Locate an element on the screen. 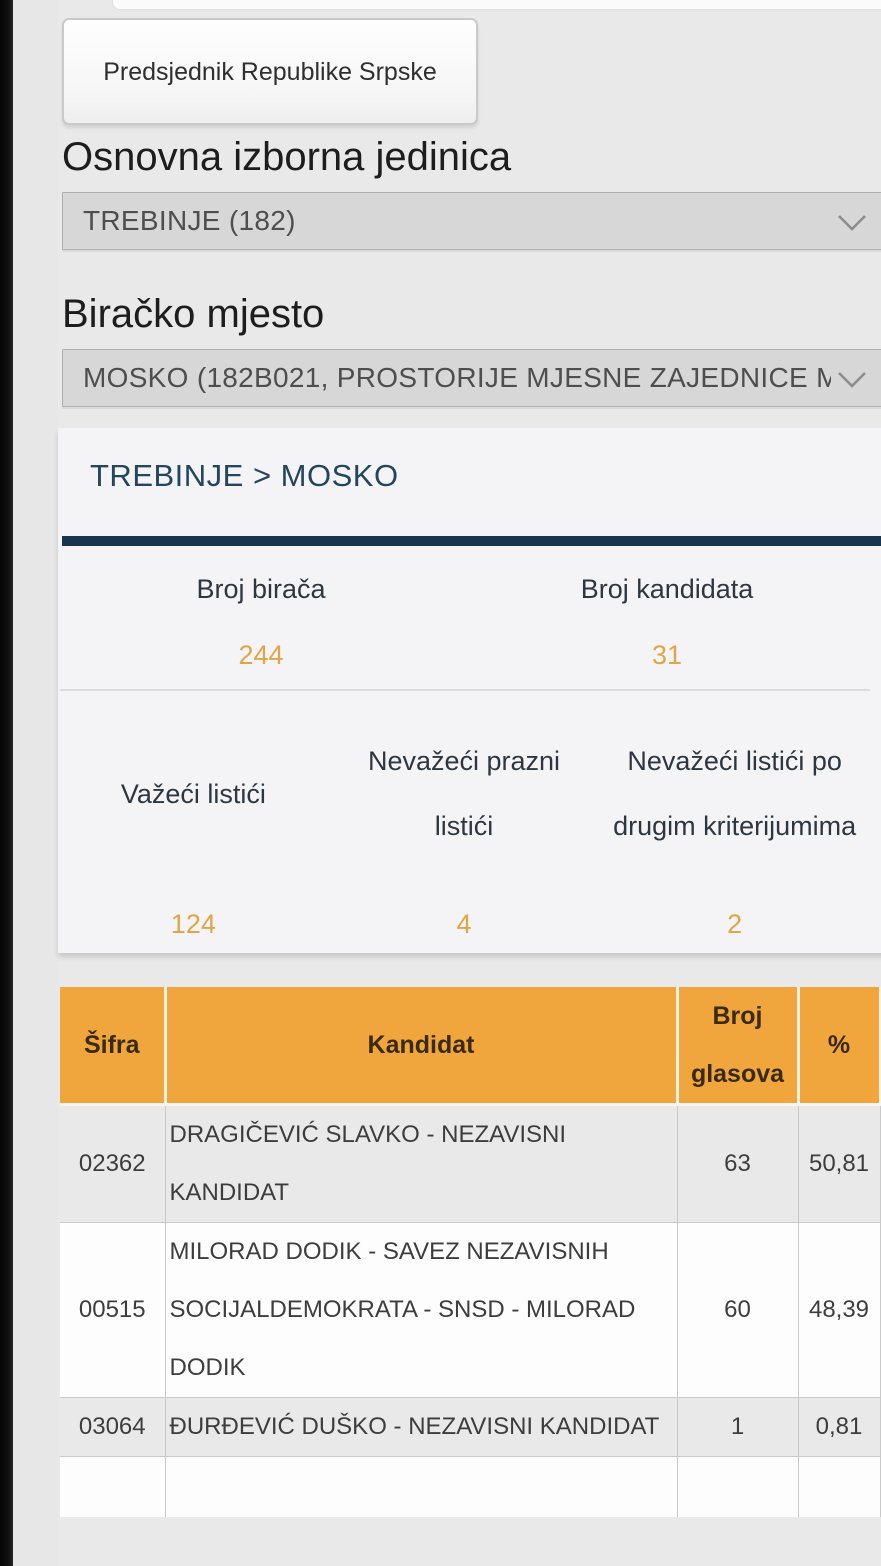 The width and height of the screenshot is (881, 1566). candidate-percent is located at coordinates (839, 1486).